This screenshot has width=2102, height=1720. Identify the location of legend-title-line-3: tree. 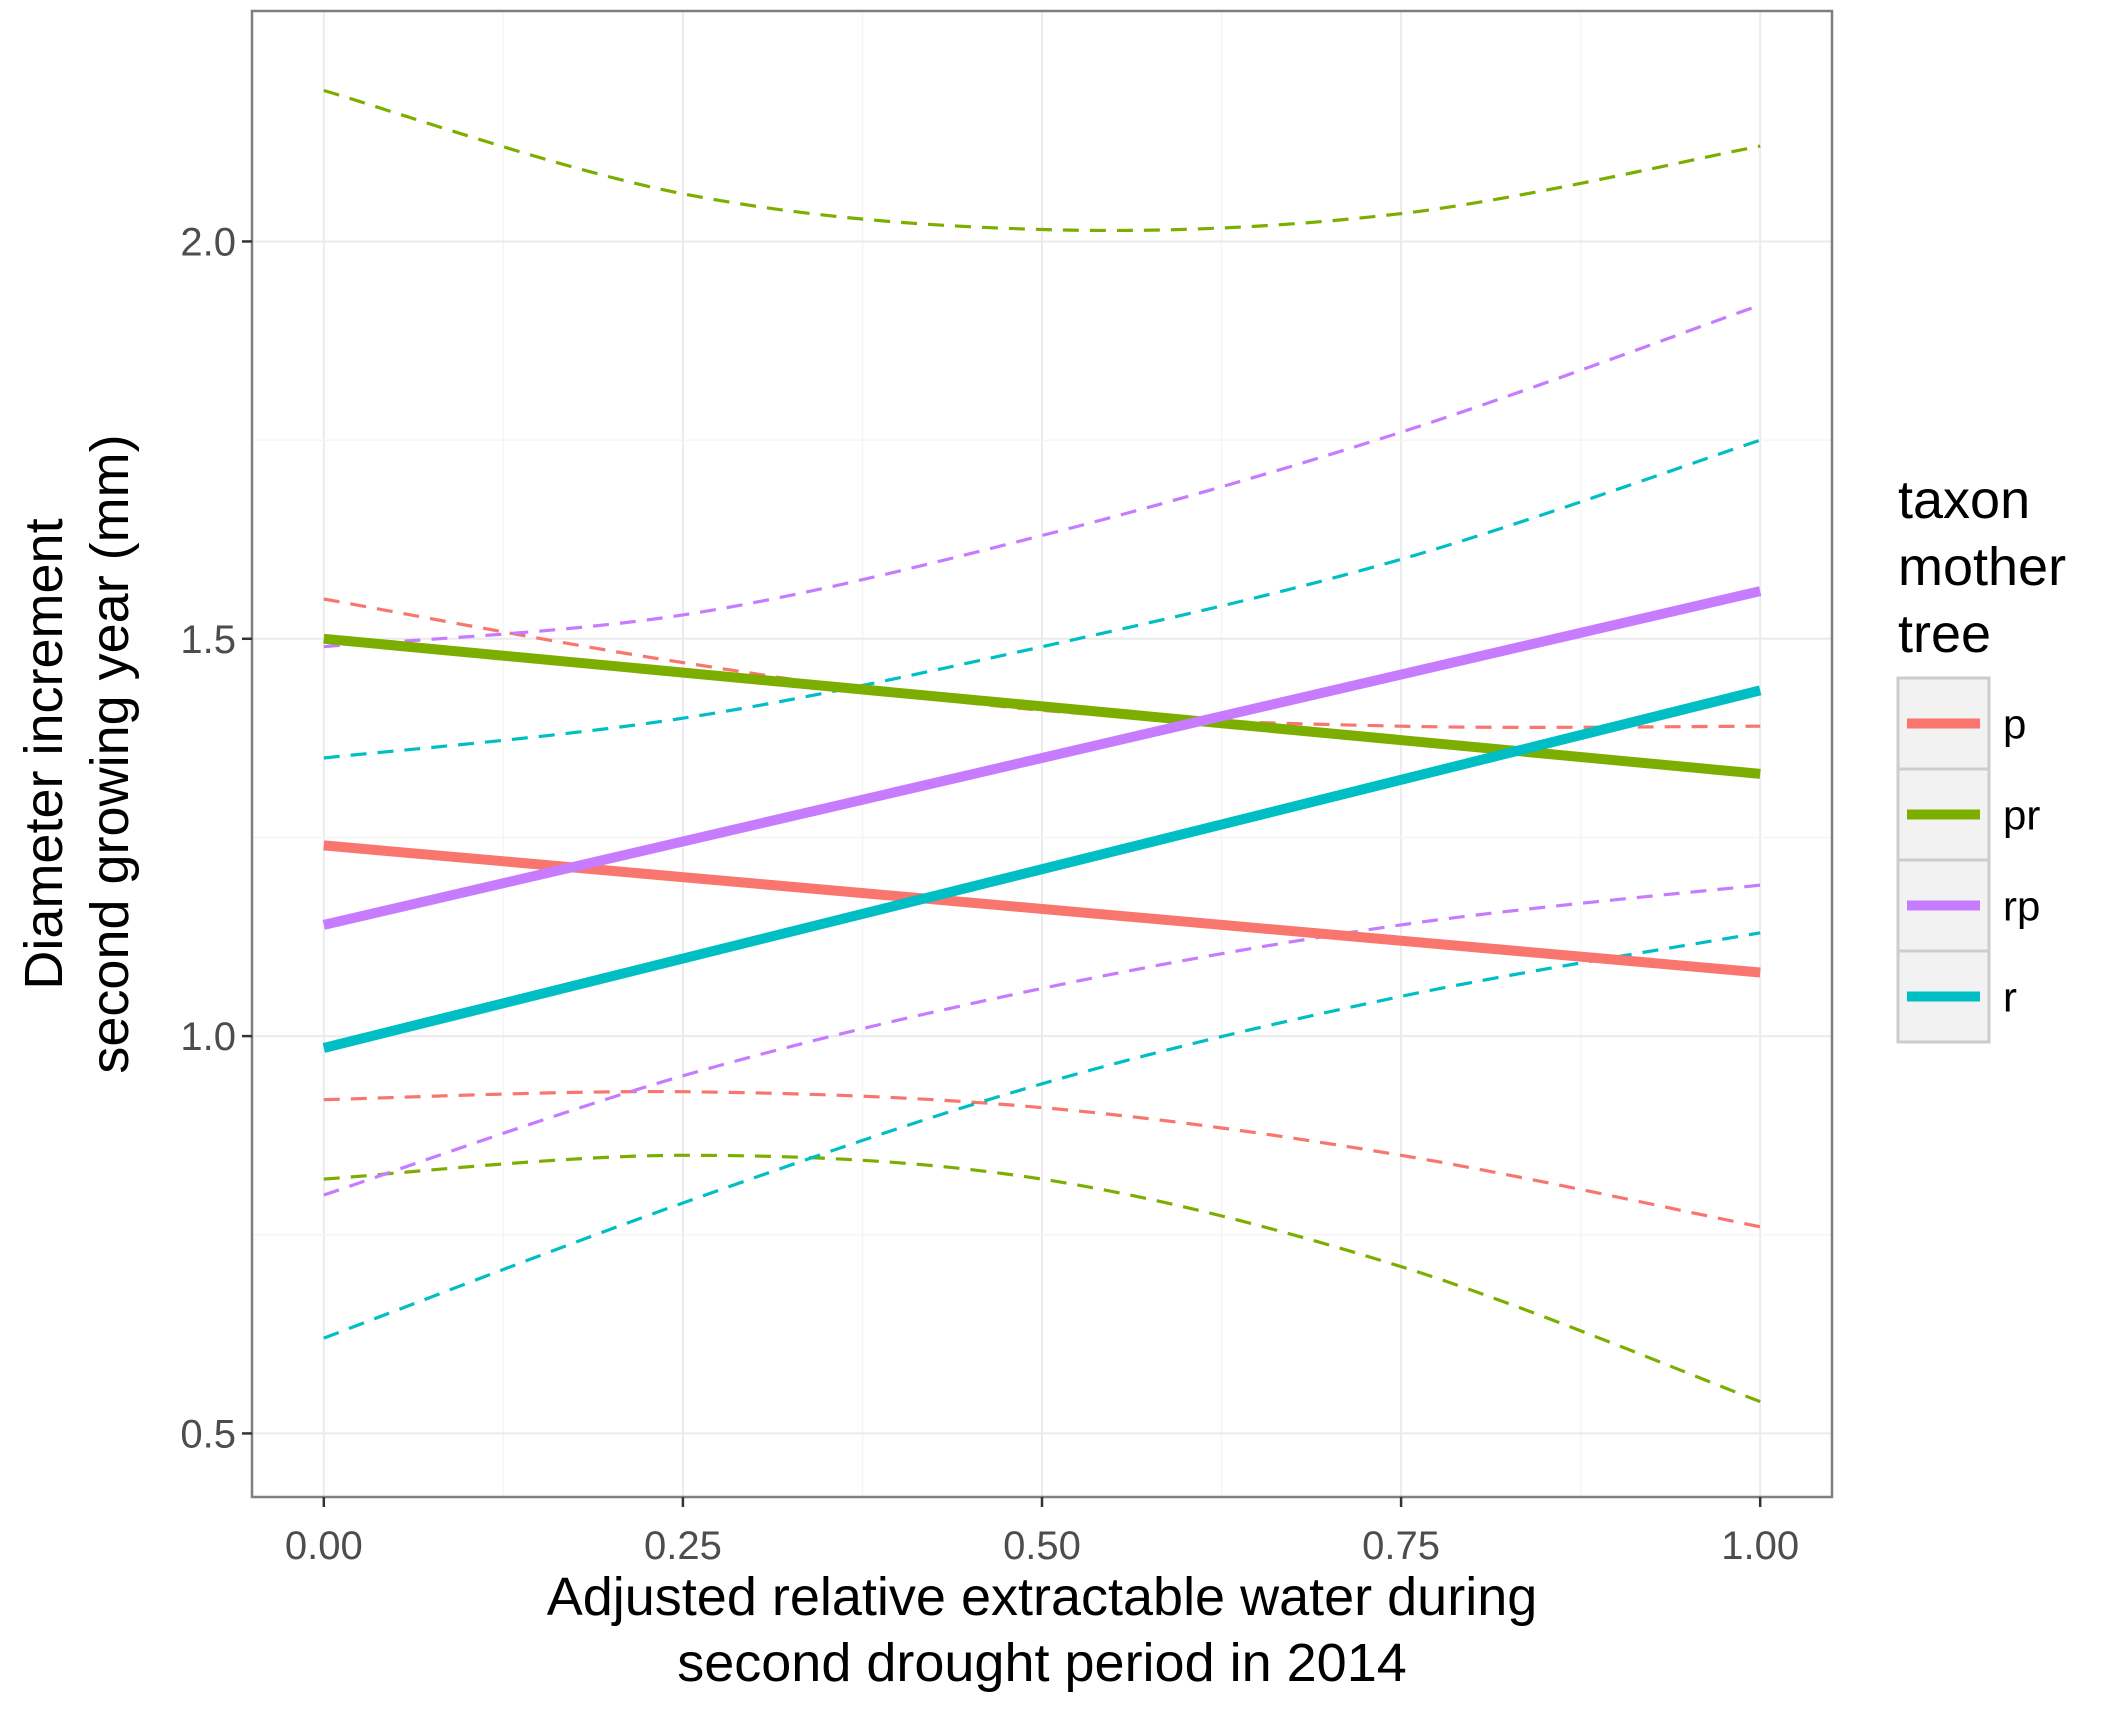
(1944, 634).